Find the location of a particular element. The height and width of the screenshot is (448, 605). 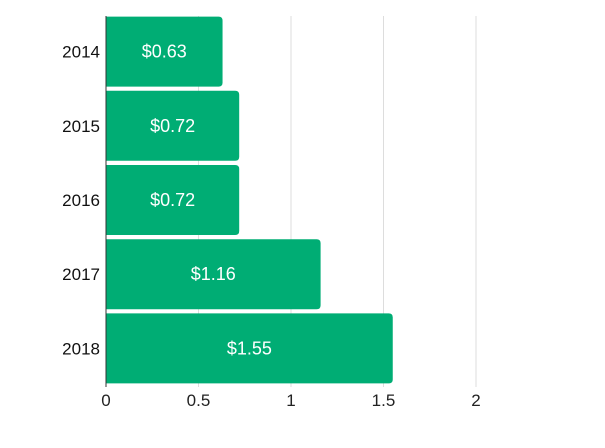

data-label: $0.63 is located at coordinates (164, 52).